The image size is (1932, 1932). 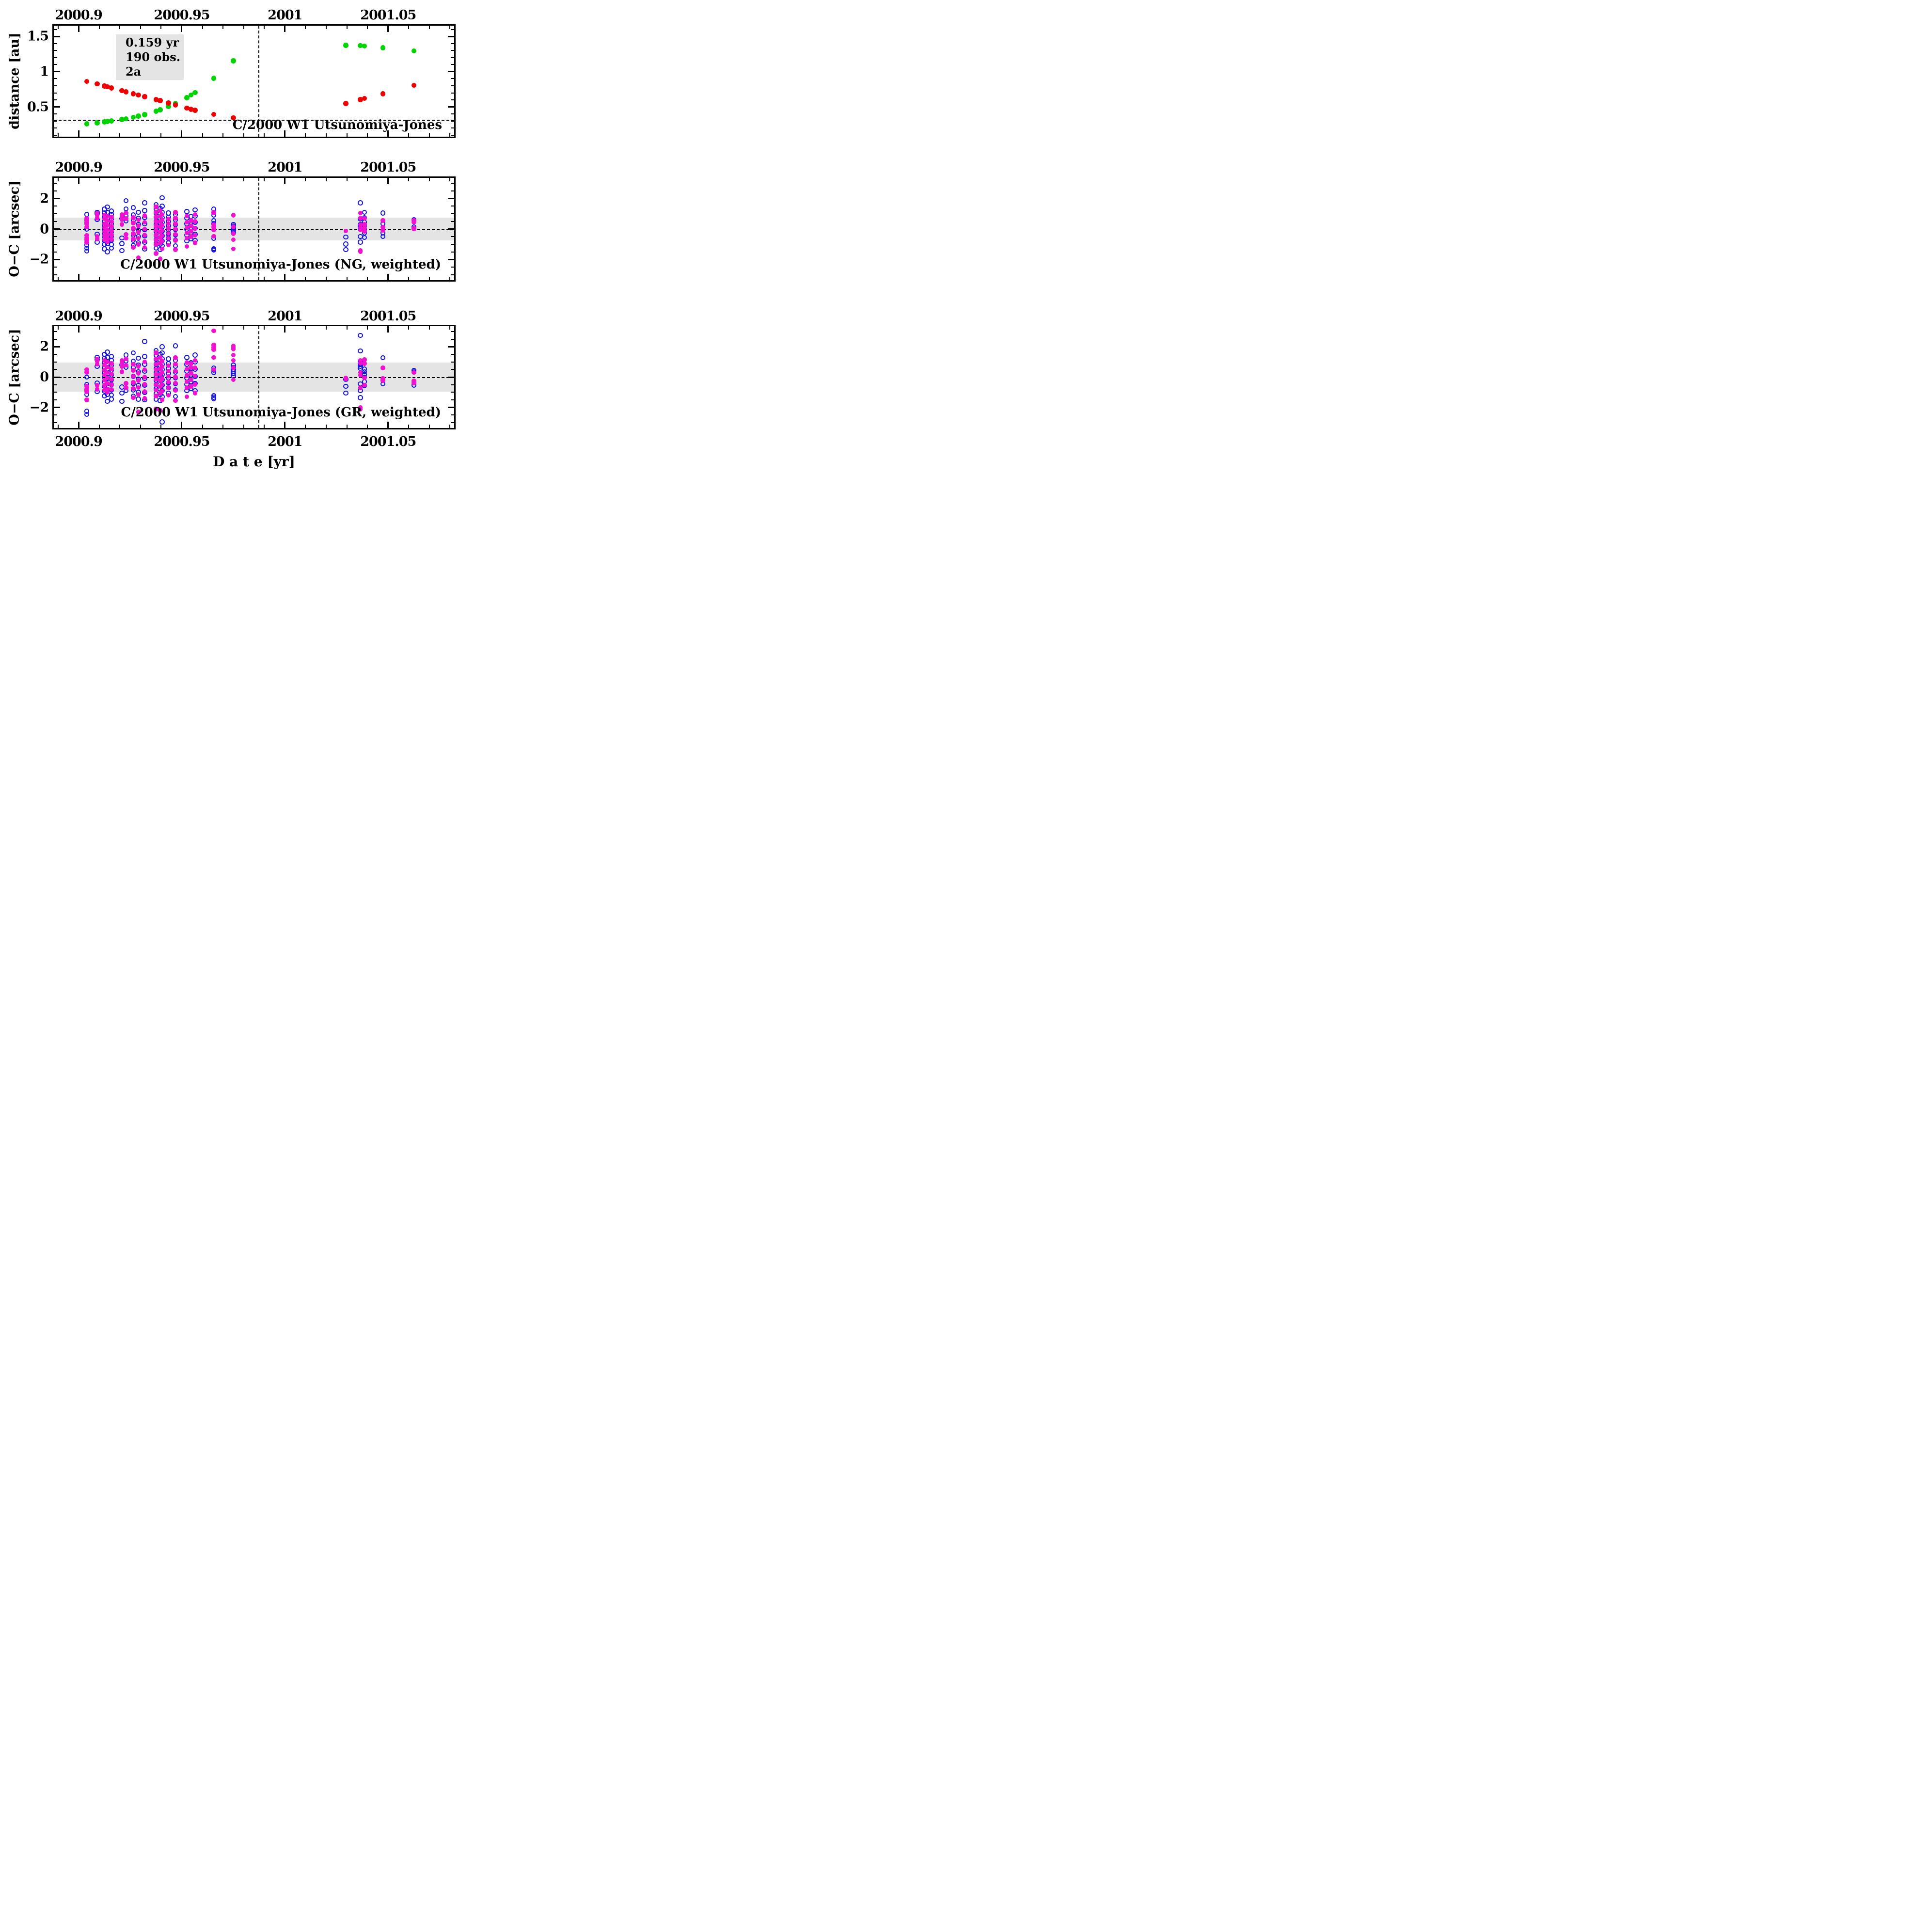 I want to click on dashed-epoch-line, so click(x=258, y=81).